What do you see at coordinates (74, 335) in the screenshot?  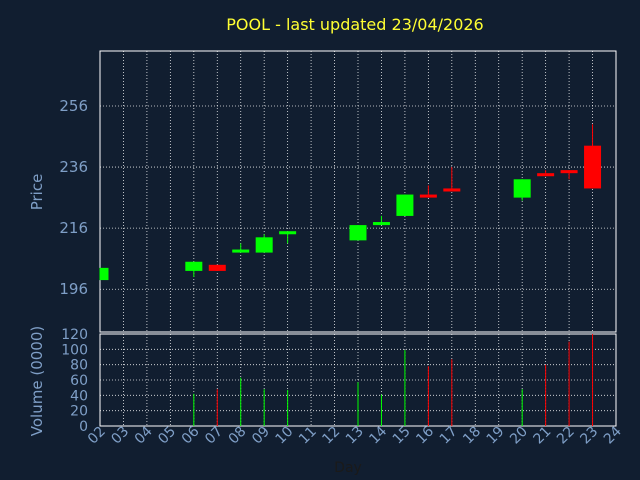 I see `volume-tick-label: 120` at bounding box center [74, 335].